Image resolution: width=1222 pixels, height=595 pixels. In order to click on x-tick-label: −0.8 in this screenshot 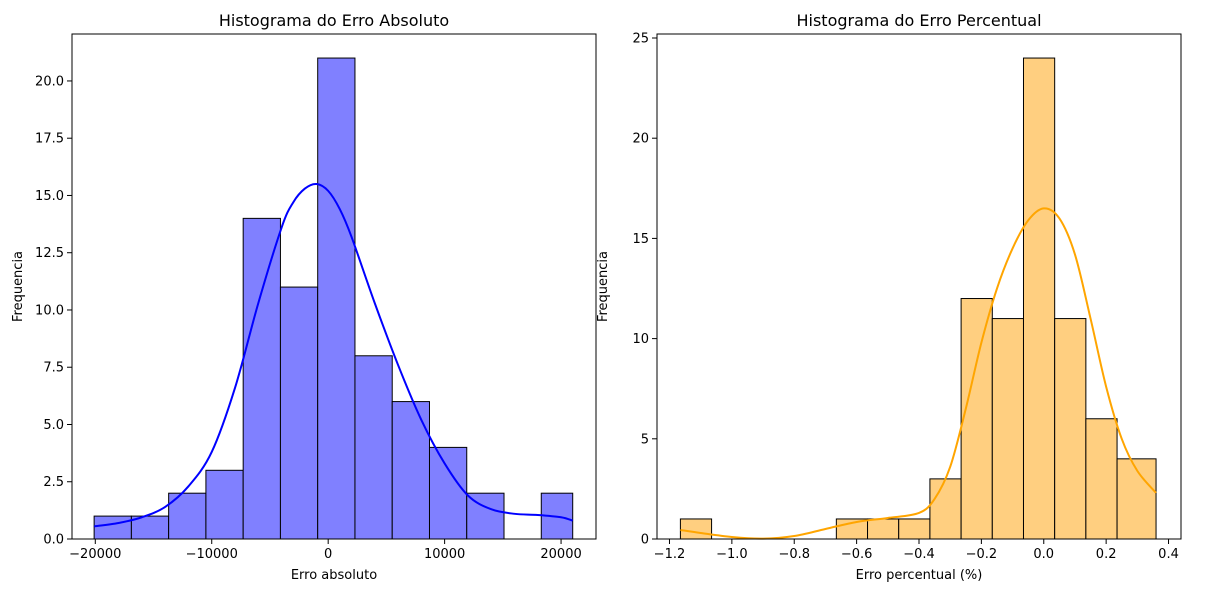, I will do `click(794, 554)`.